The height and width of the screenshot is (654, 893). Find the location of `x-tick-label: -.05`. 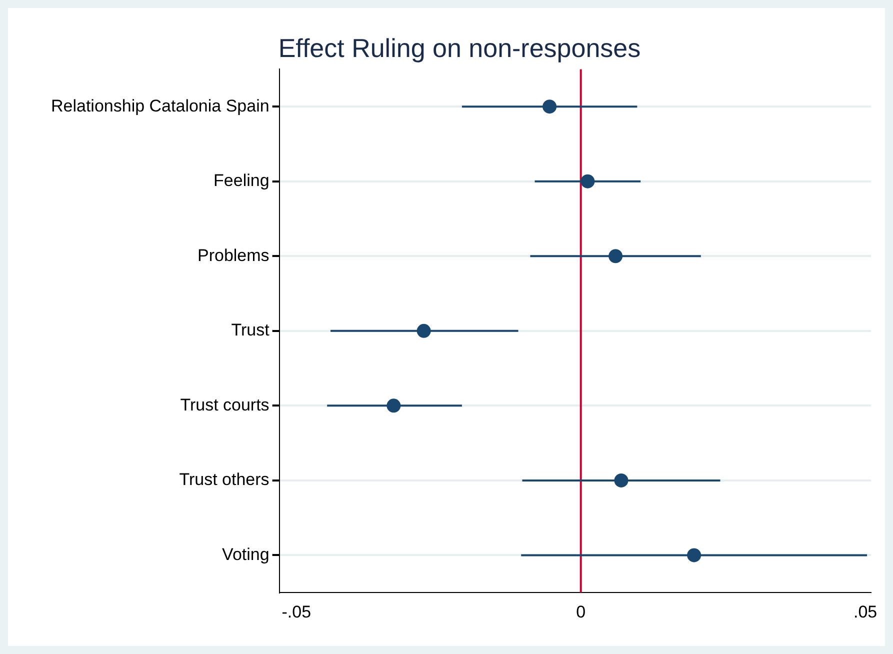

x-tick-label: -.05 is located at coordinates (297, 612).